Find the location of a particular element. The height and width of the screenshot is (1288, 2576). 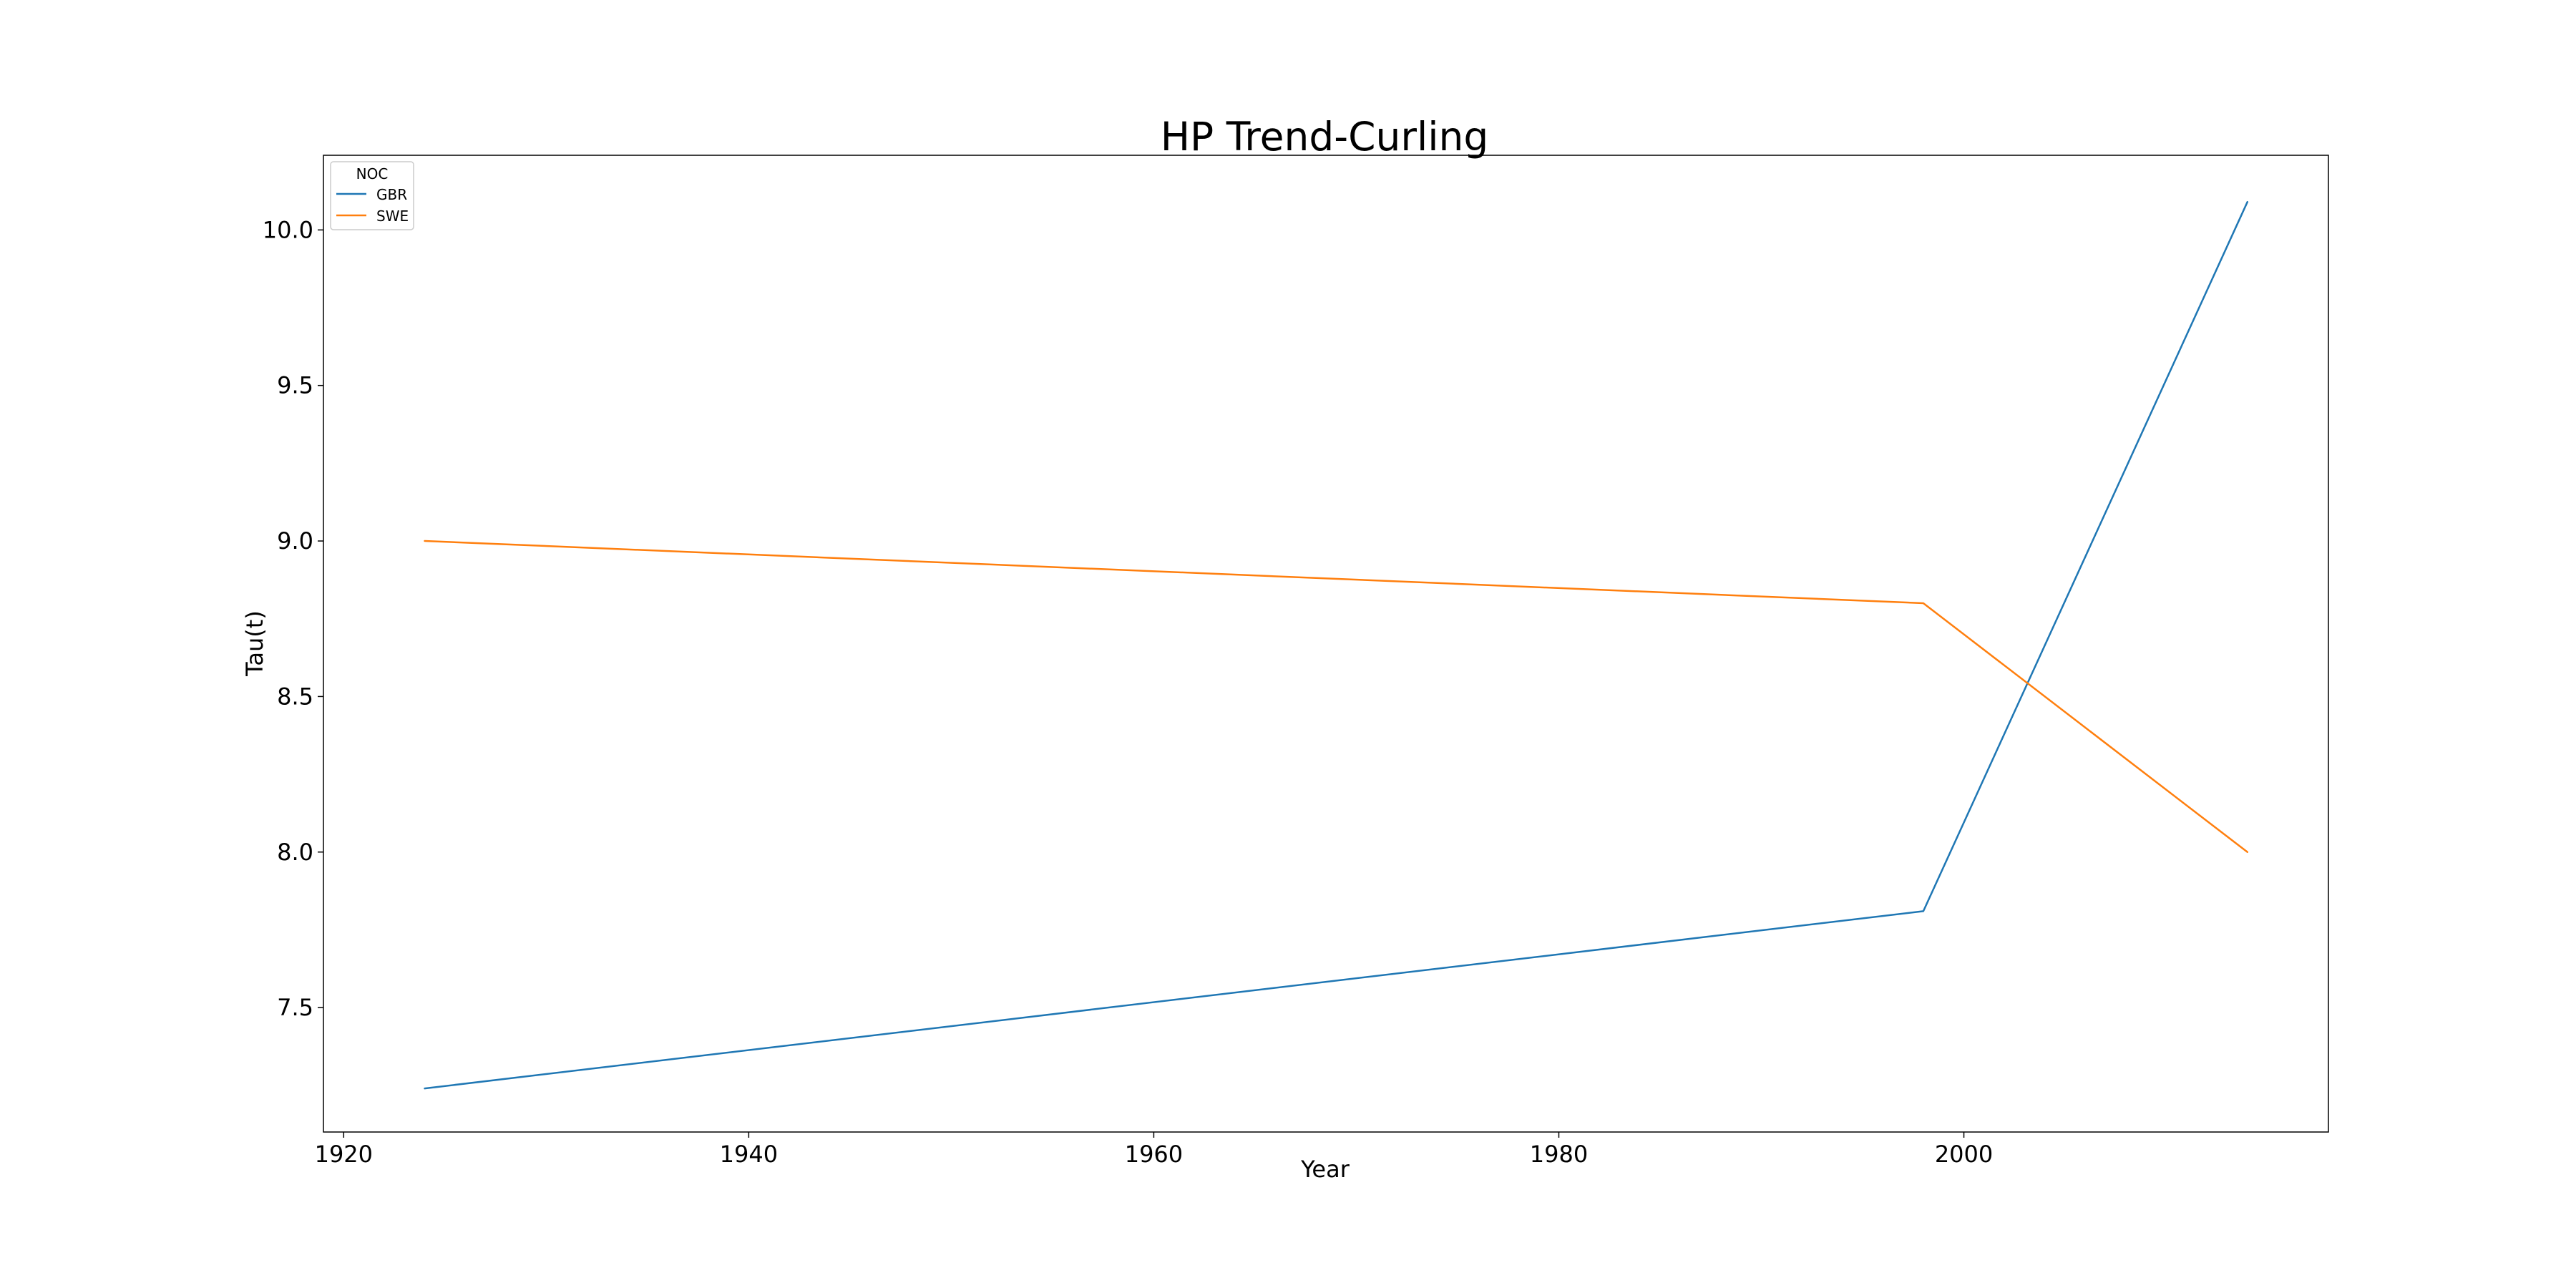

legend-box is located at coordinates (372, 195).